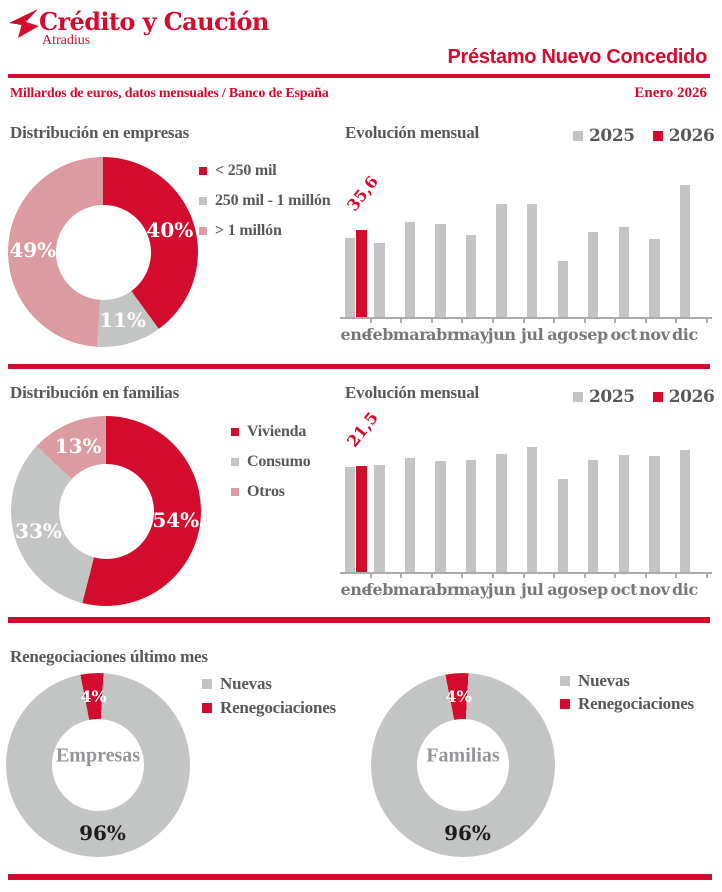  I want to click on legend-label: Nuevas, so click(246, 683).